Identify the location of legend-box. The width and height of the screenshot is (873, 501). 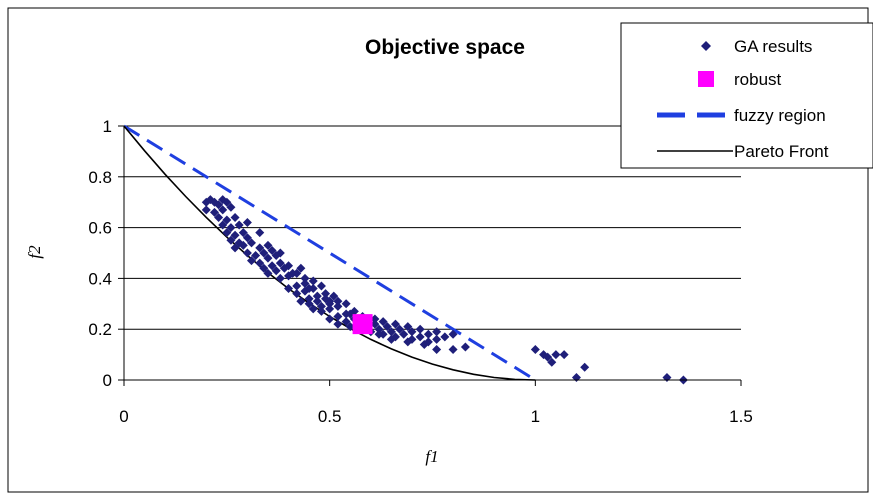
(746, 95).